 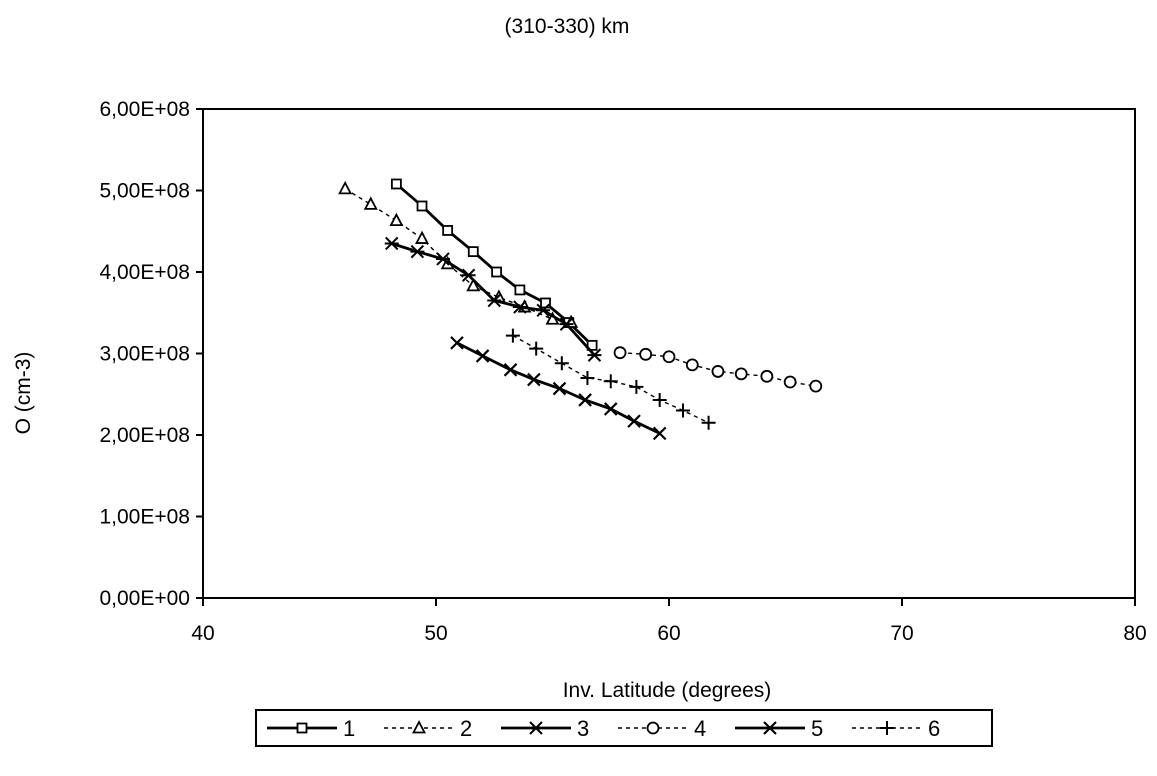 I want to click on x-tick-label: 80, so click(x=1134, y=633).